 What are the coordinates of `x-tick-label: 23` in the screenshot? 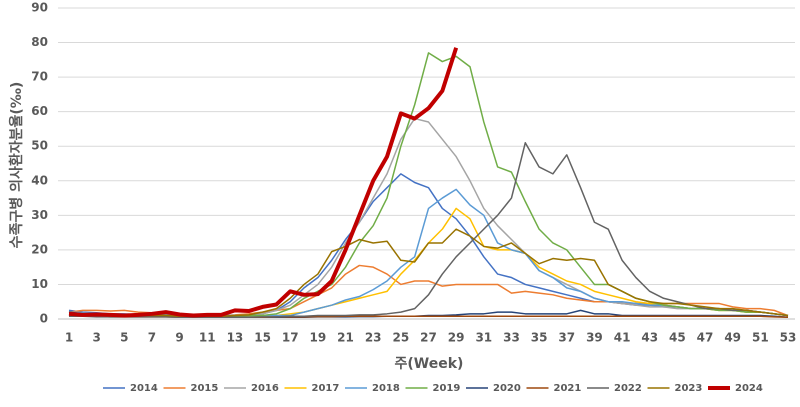 It's located at (373, 338).